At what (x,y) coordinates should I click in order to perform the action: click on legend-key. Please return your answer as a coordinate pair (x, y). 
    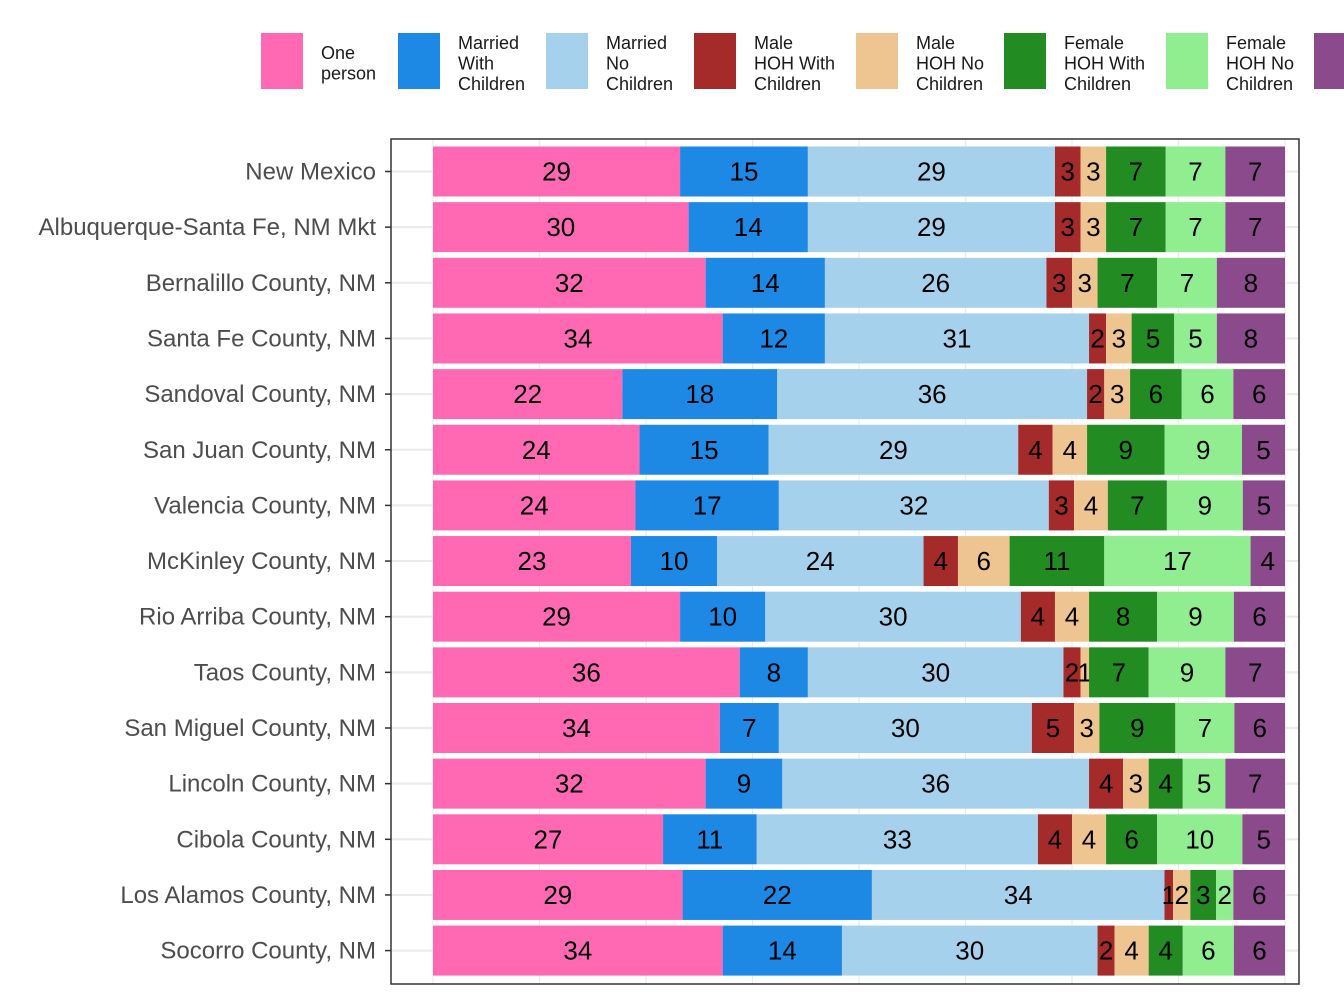
    Looking at the image, I should click on (567, 61).